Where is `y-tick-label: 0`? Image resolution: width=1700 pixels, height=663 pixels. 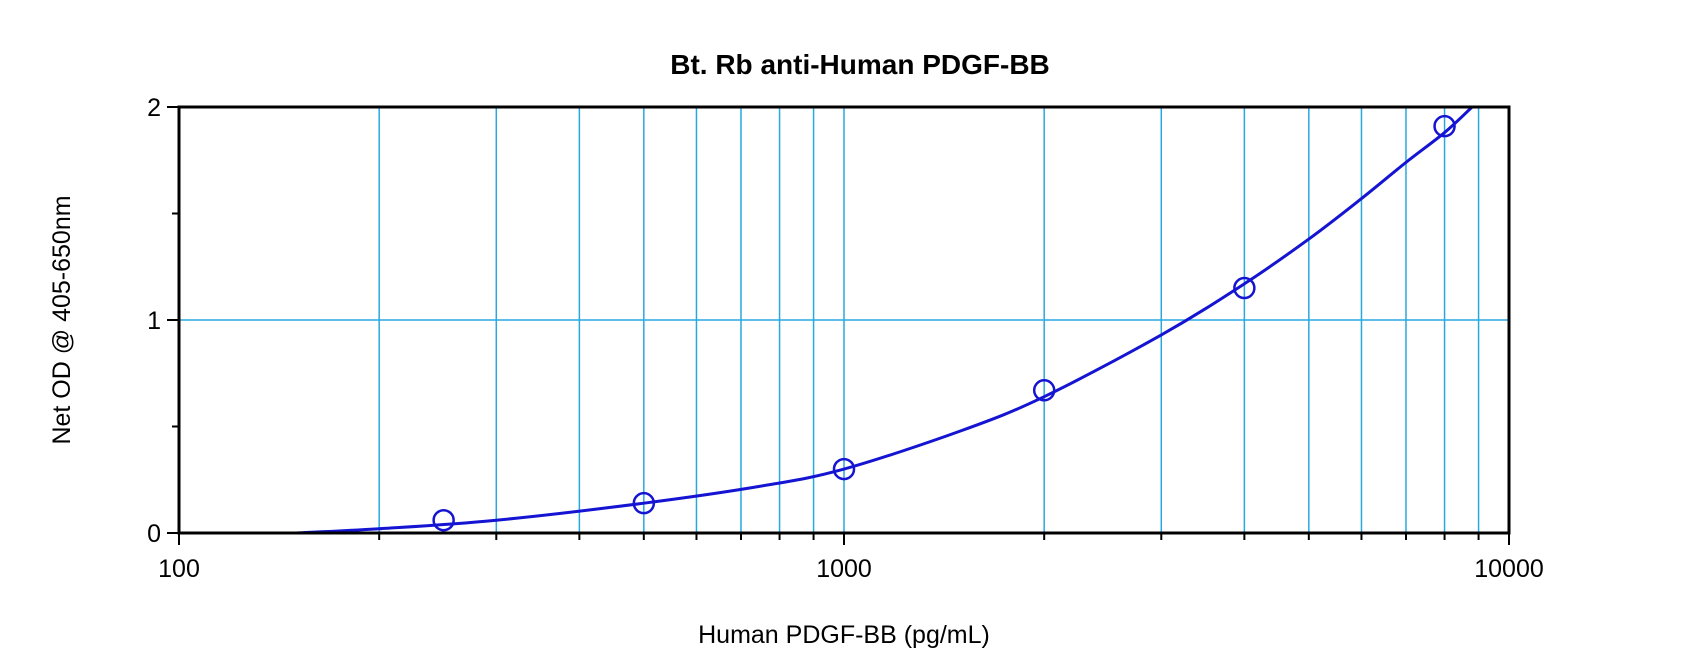
y-tick-label: 0 is located at coordinates (154, 534).